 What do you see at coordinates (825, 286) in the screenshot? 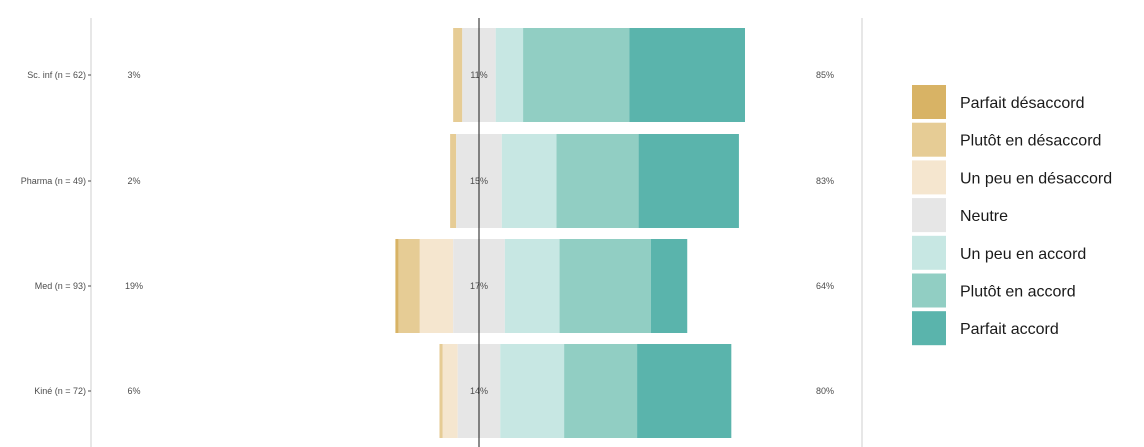
I see `right-pct-label: 64%` at bounding box center [825, 286].